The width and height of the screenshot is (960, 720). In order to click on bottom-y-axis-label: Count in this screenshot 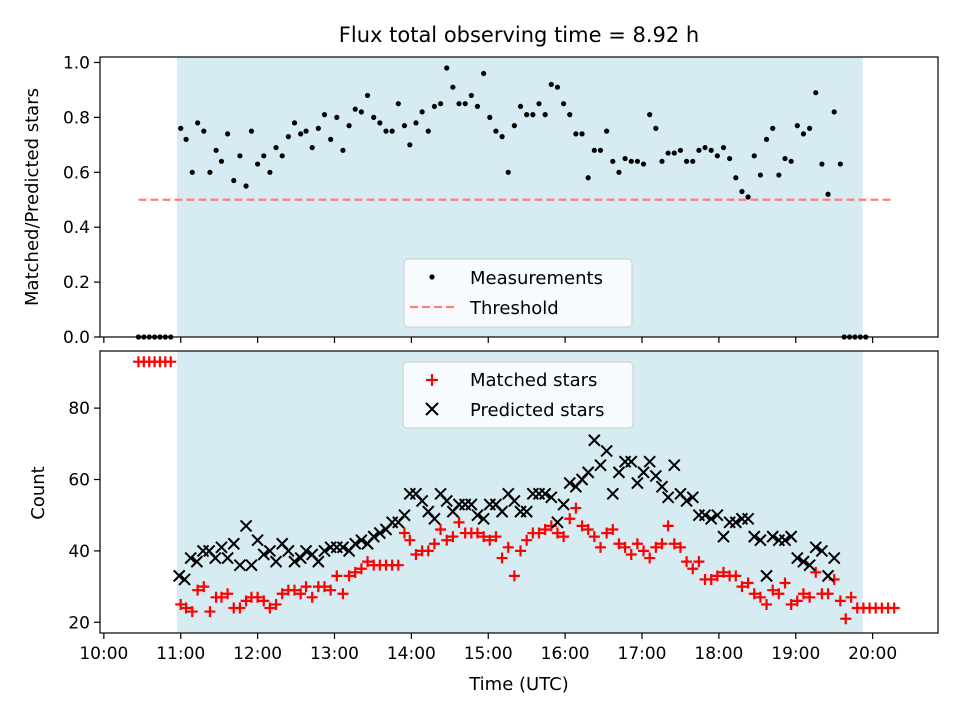, I will do `click(38, 492)`.